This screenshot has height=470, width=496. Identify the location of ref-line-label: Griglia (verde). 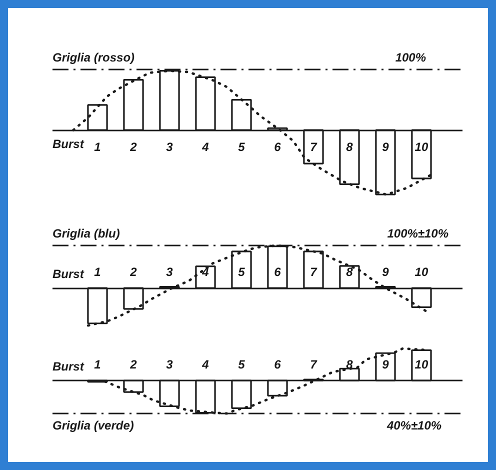
(93, 425).